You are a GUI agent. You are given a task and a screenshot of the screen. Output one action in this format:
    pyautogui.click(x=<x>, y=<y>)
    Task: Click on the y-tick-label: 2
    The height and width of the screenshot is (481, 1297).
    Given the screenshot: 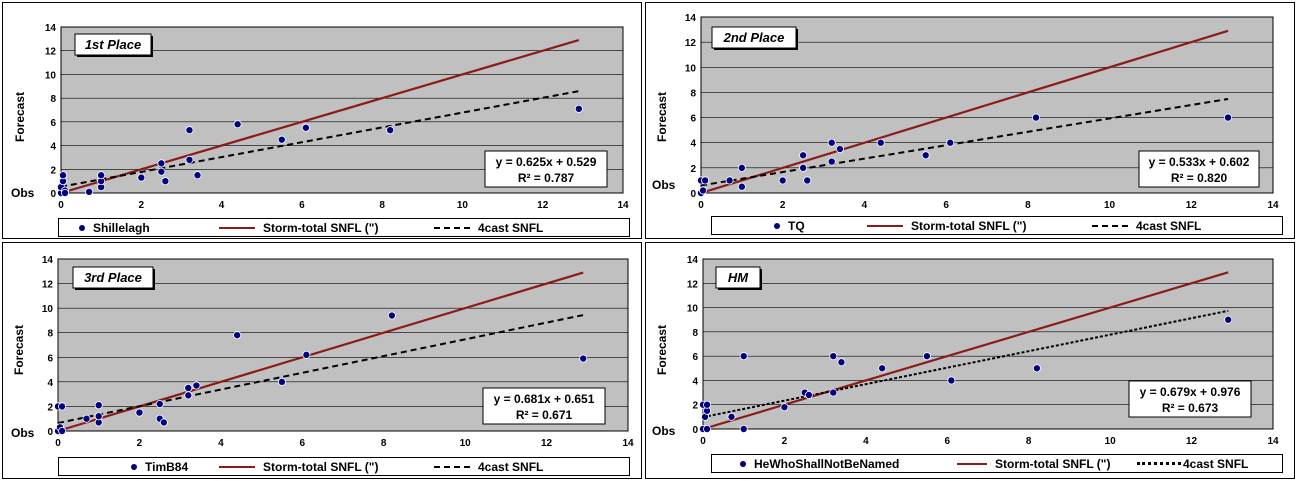 What is the action you would take?
    pyautogui.click(x=50, y=407)
    